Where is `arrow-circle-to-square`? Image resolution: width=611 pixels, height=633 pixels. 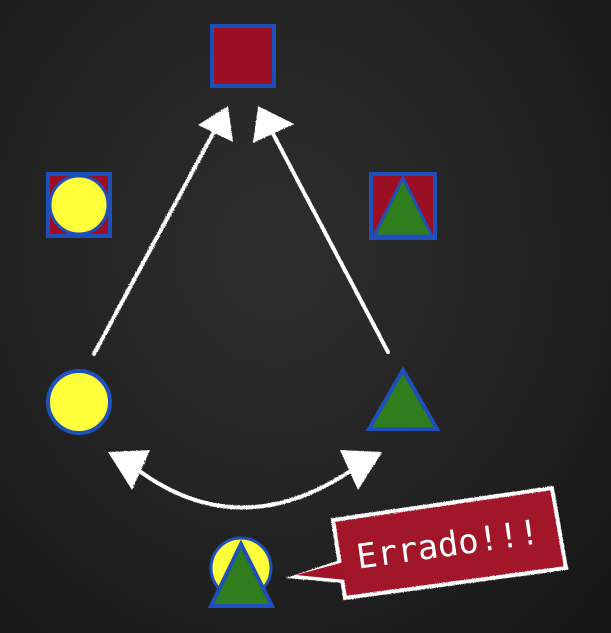 arrow-circle-to-square is located at coordinates (162, 231).